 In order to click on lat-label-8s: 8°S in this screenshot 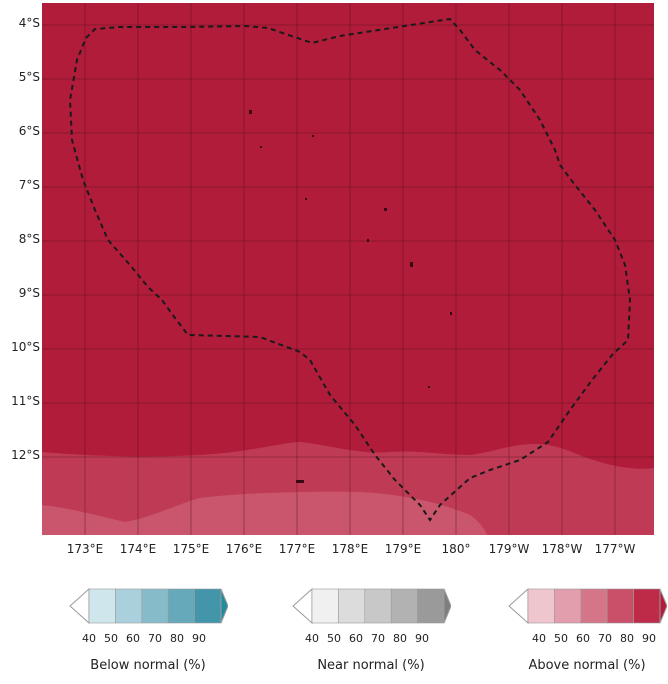, I will do `click(29, 239)`.